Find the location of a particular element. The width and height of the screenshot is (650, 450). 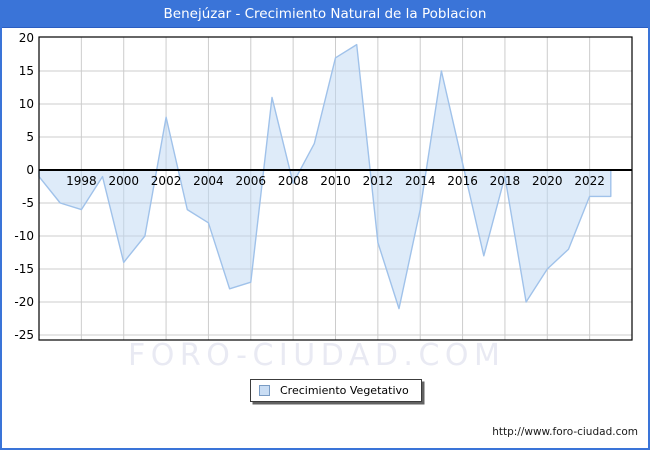

y-tick-label: -5 is located at coordinates (28, 203).